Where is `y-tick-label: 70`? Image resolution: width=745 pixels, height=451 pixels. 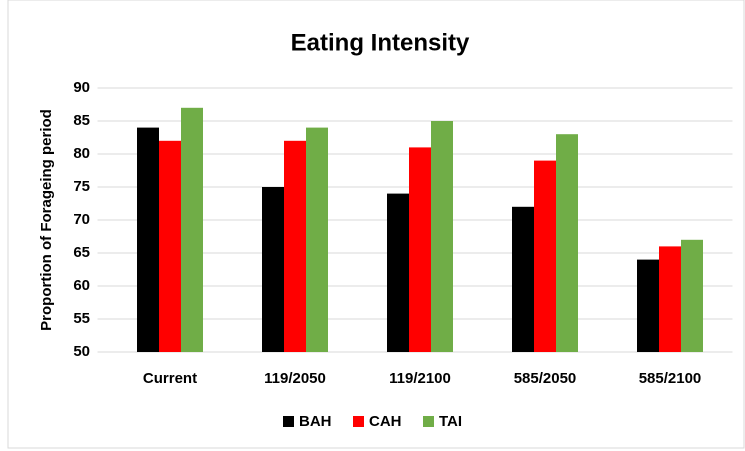
y-tick-label: 70 is located at coordinates (81, 219).